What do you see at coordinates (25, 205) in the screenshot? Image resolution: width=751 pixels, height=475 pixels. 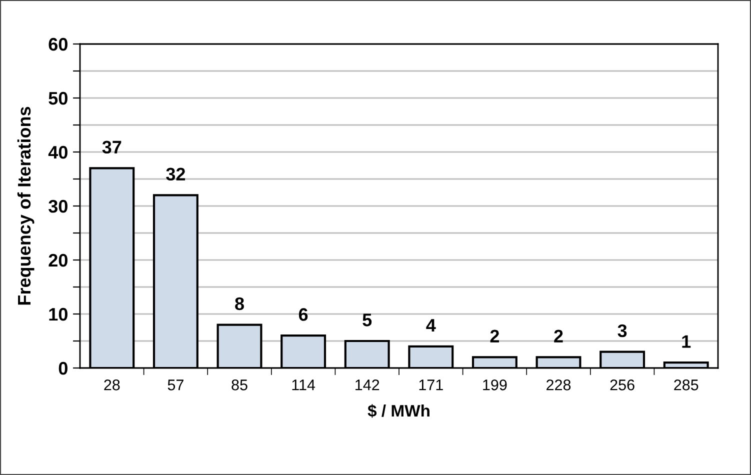 I see `y-axis-title: Frequency of Iterations` at bounding box center [25, 205].